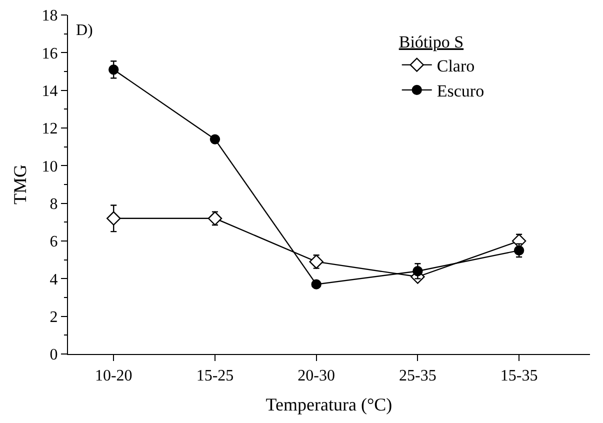 Image resolution: width=603 pixels, height=423 pixels. I want to click on y-tick-label: 4, so click(54, 279).